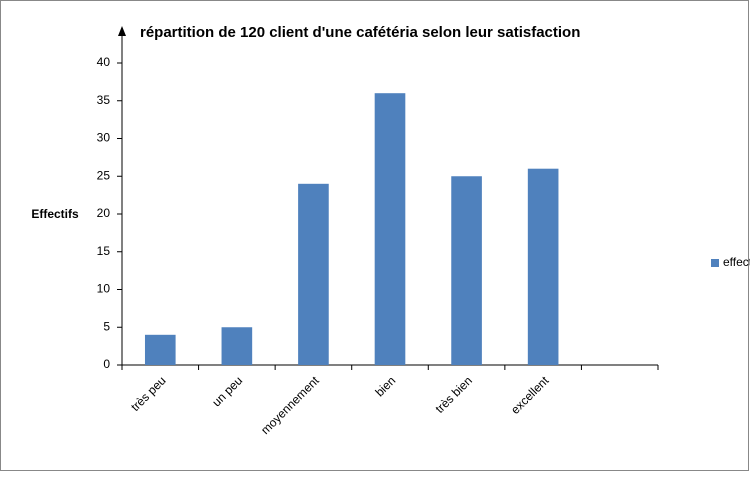 The height and width of the screenshot is (477, 750). I want to click on y-tick-label: 10, so click(104, 289).